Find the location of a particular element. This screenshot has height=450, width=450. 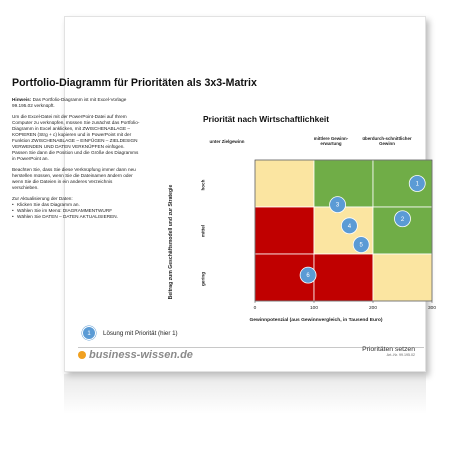

x-tick-label: 200 is located at coordinates (373, 308).